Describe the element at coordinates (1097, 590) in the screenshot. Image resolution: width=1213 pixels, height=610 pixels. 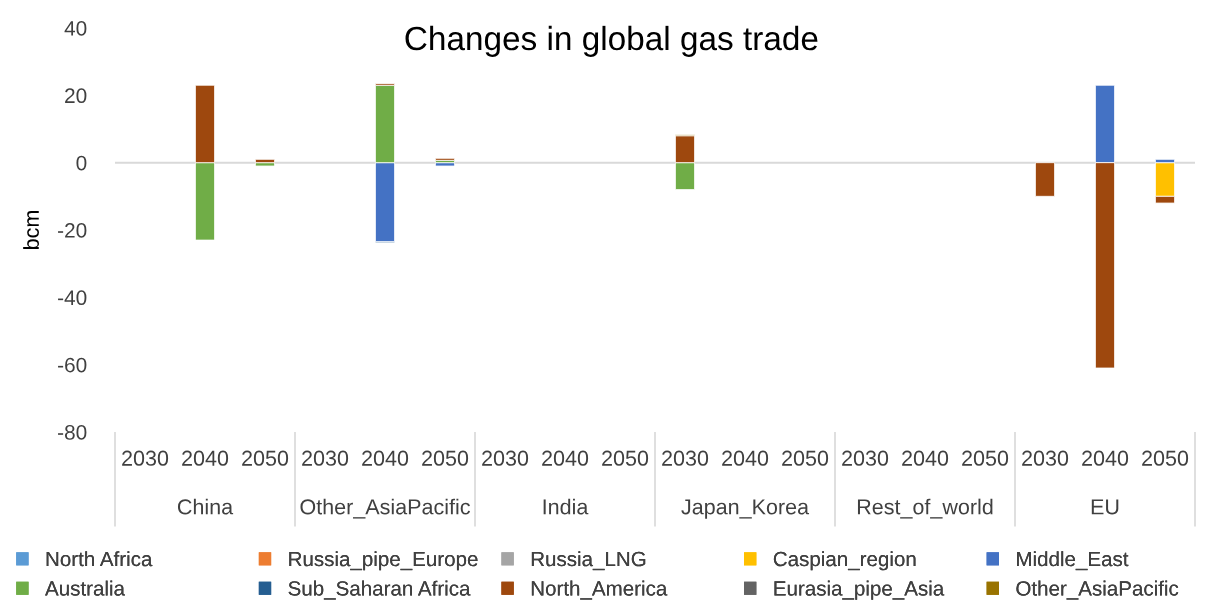
I see `legend-label: Other_AsiaPacific` at that location.